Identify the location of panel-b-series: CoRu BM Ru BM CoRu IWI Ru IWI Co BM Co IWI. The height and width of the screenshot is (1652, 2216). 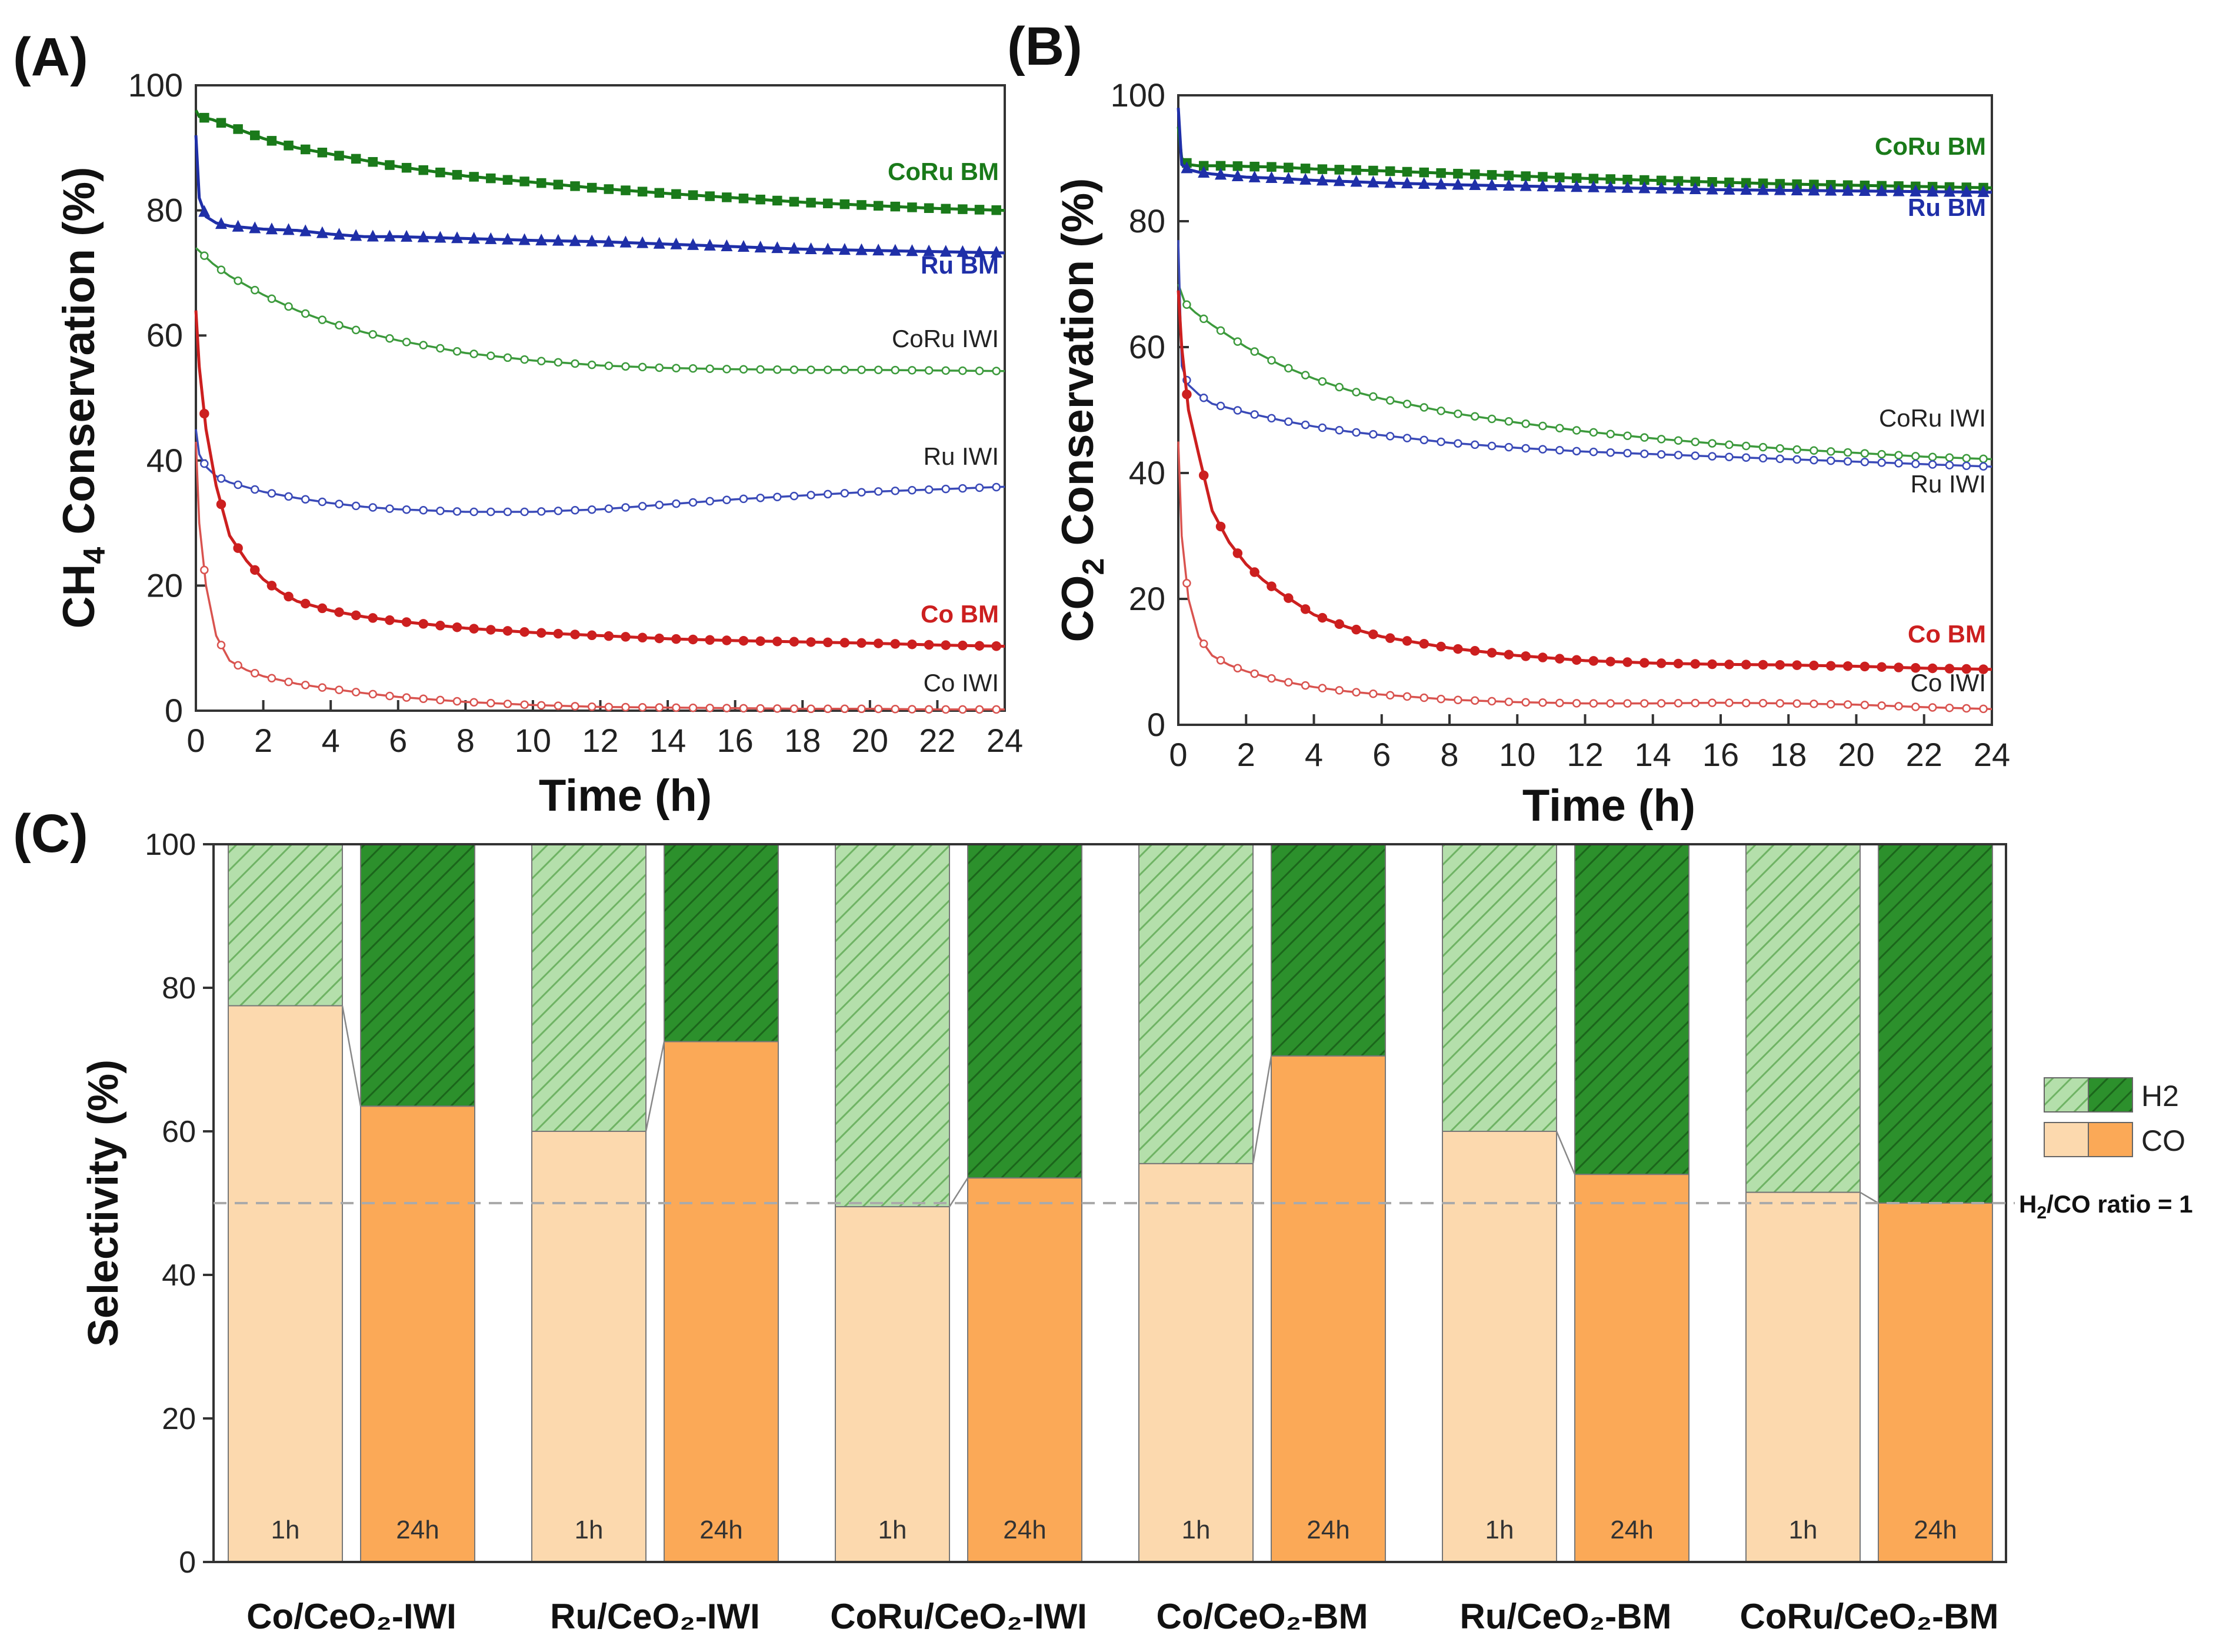
(1584, 411).